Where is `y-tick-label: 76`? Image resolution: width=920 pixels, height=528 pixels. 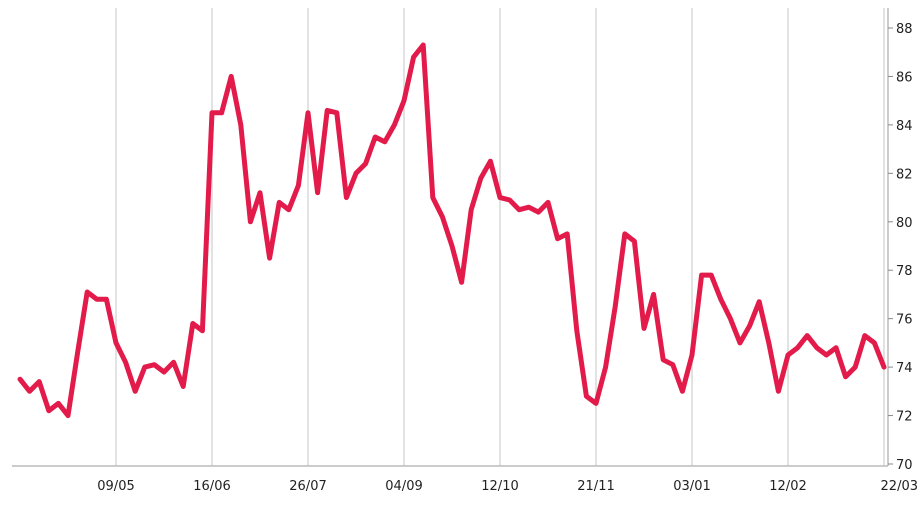 y-tick-label: 76 is located at coordinates (904, 320).